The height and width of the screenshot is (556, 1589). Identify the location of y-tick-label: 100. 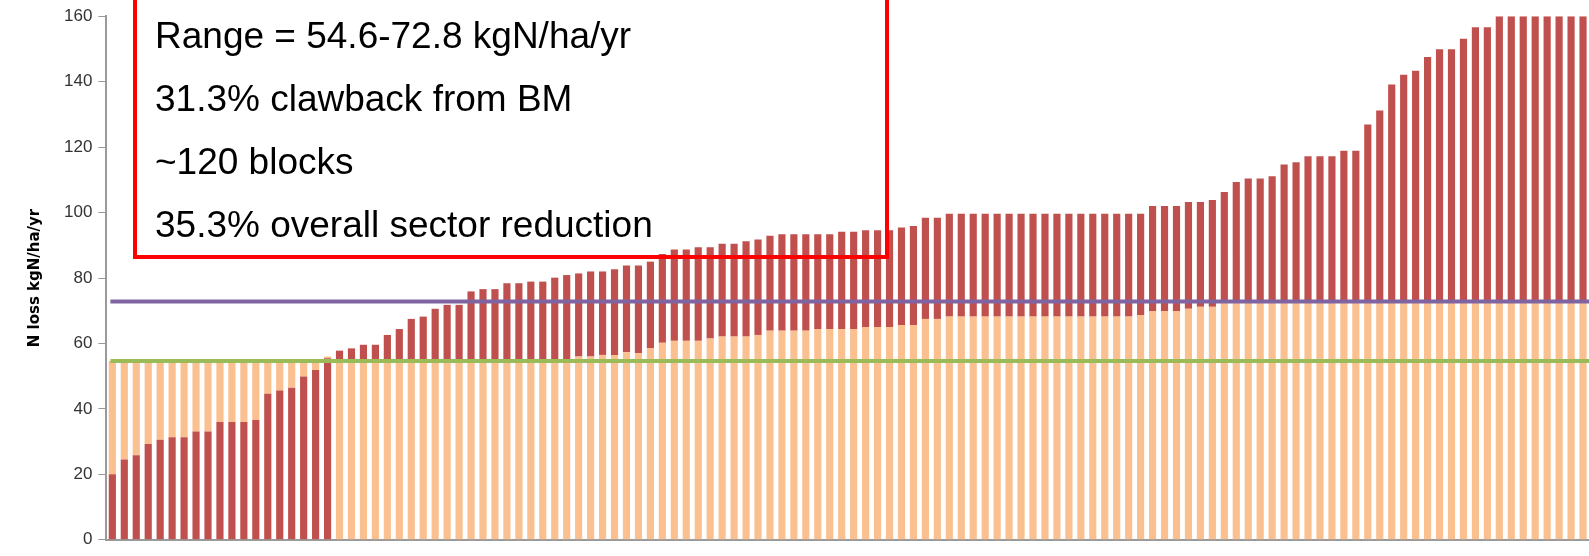
(78, 212).